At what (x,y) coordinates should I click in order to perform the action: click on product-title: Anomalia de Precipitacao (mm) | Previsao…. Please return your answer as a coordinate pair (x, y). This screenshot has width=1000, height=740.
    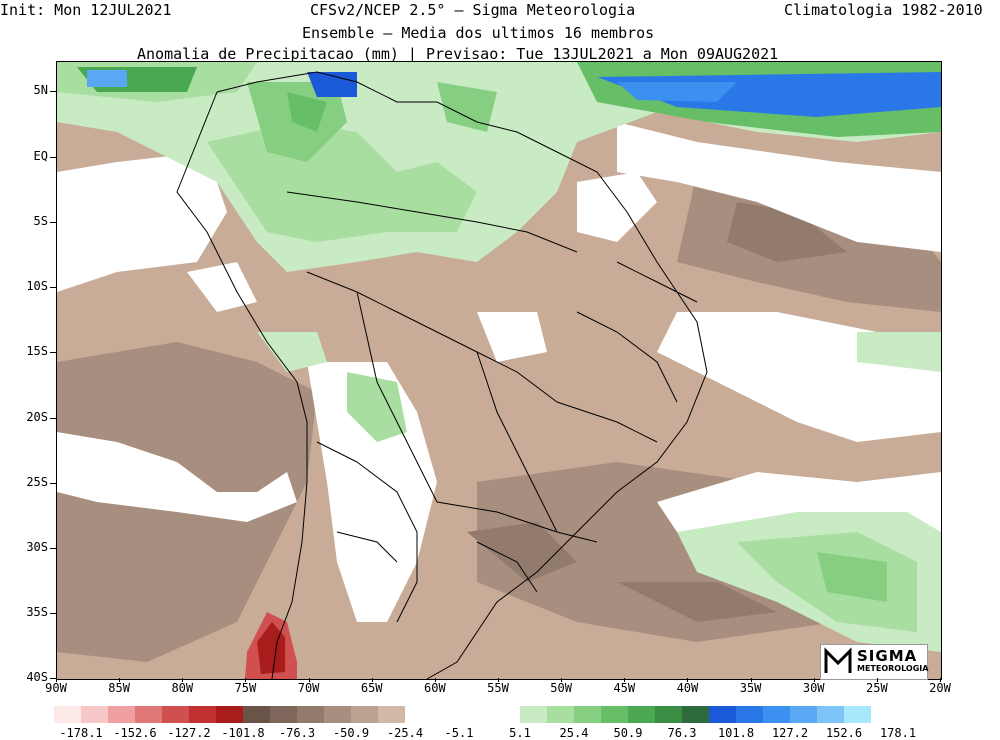
    Looking at the image, I should click on (458, 54).